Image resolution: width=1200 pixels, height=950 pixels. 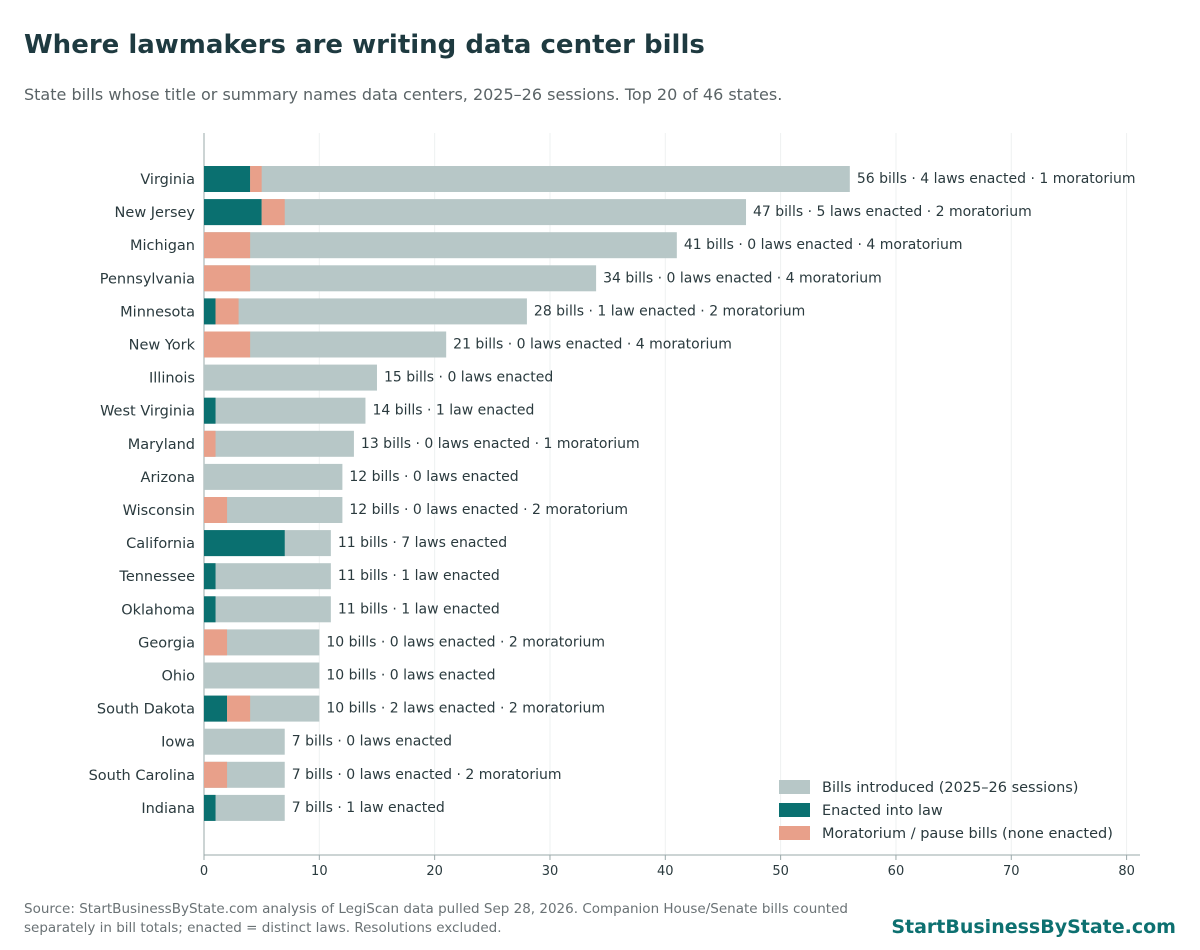 What do you see at coordinates (896, 871) in the screenshot?
I see `x-tick-label: 60` at bounding box center [896, 871].